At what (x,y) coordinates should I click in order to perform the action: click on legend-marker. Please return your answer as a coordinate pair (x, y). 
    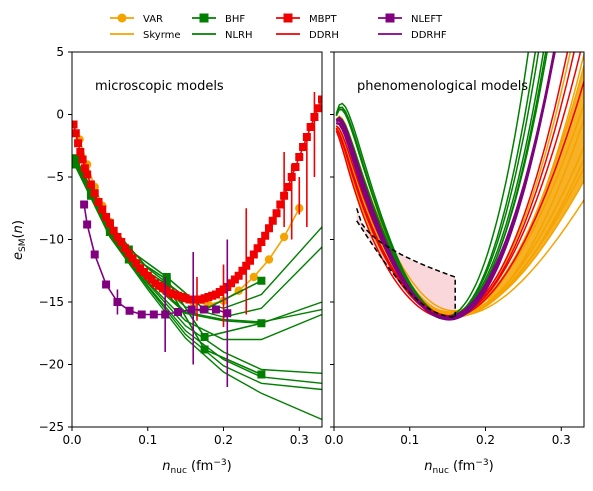
    Looking at the image, I should click on (204, 18).